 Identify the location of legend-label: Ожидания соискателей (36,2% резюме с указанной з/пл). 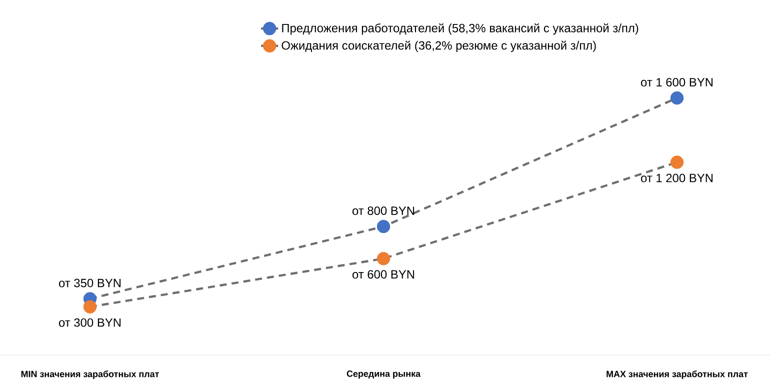
(439, 46).